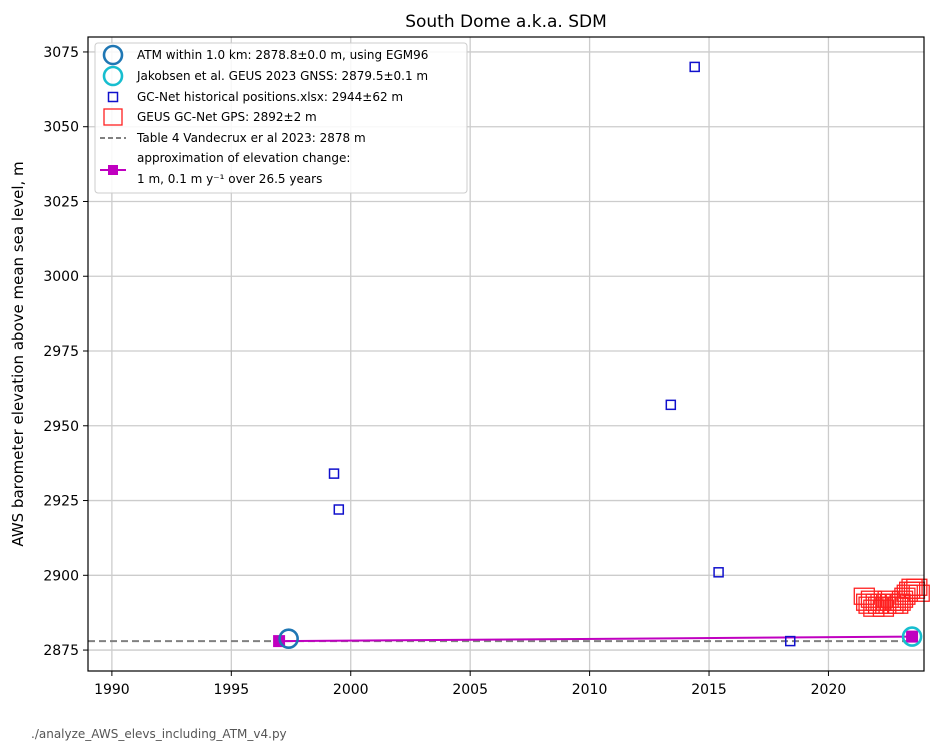  What do you see at coordinates (61, 202) in the screenshot?
I see `y-tick-label: 3025` at bounding box center [61, 202].